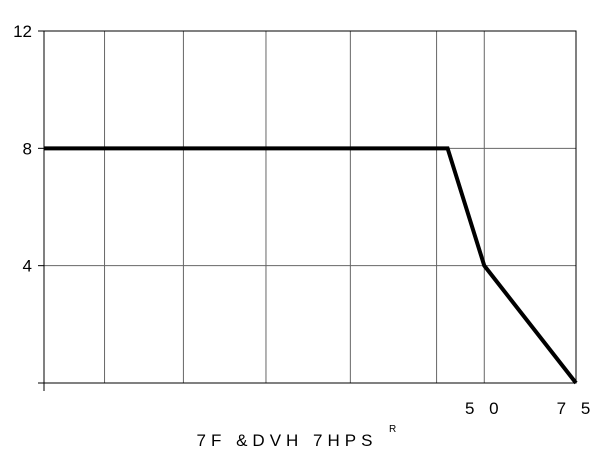  What do you see at coordinates (287, 440) in the screenshot?
I see `x-axis-title: 7F &DVH 7HPS` at bounding box center [287, 440].